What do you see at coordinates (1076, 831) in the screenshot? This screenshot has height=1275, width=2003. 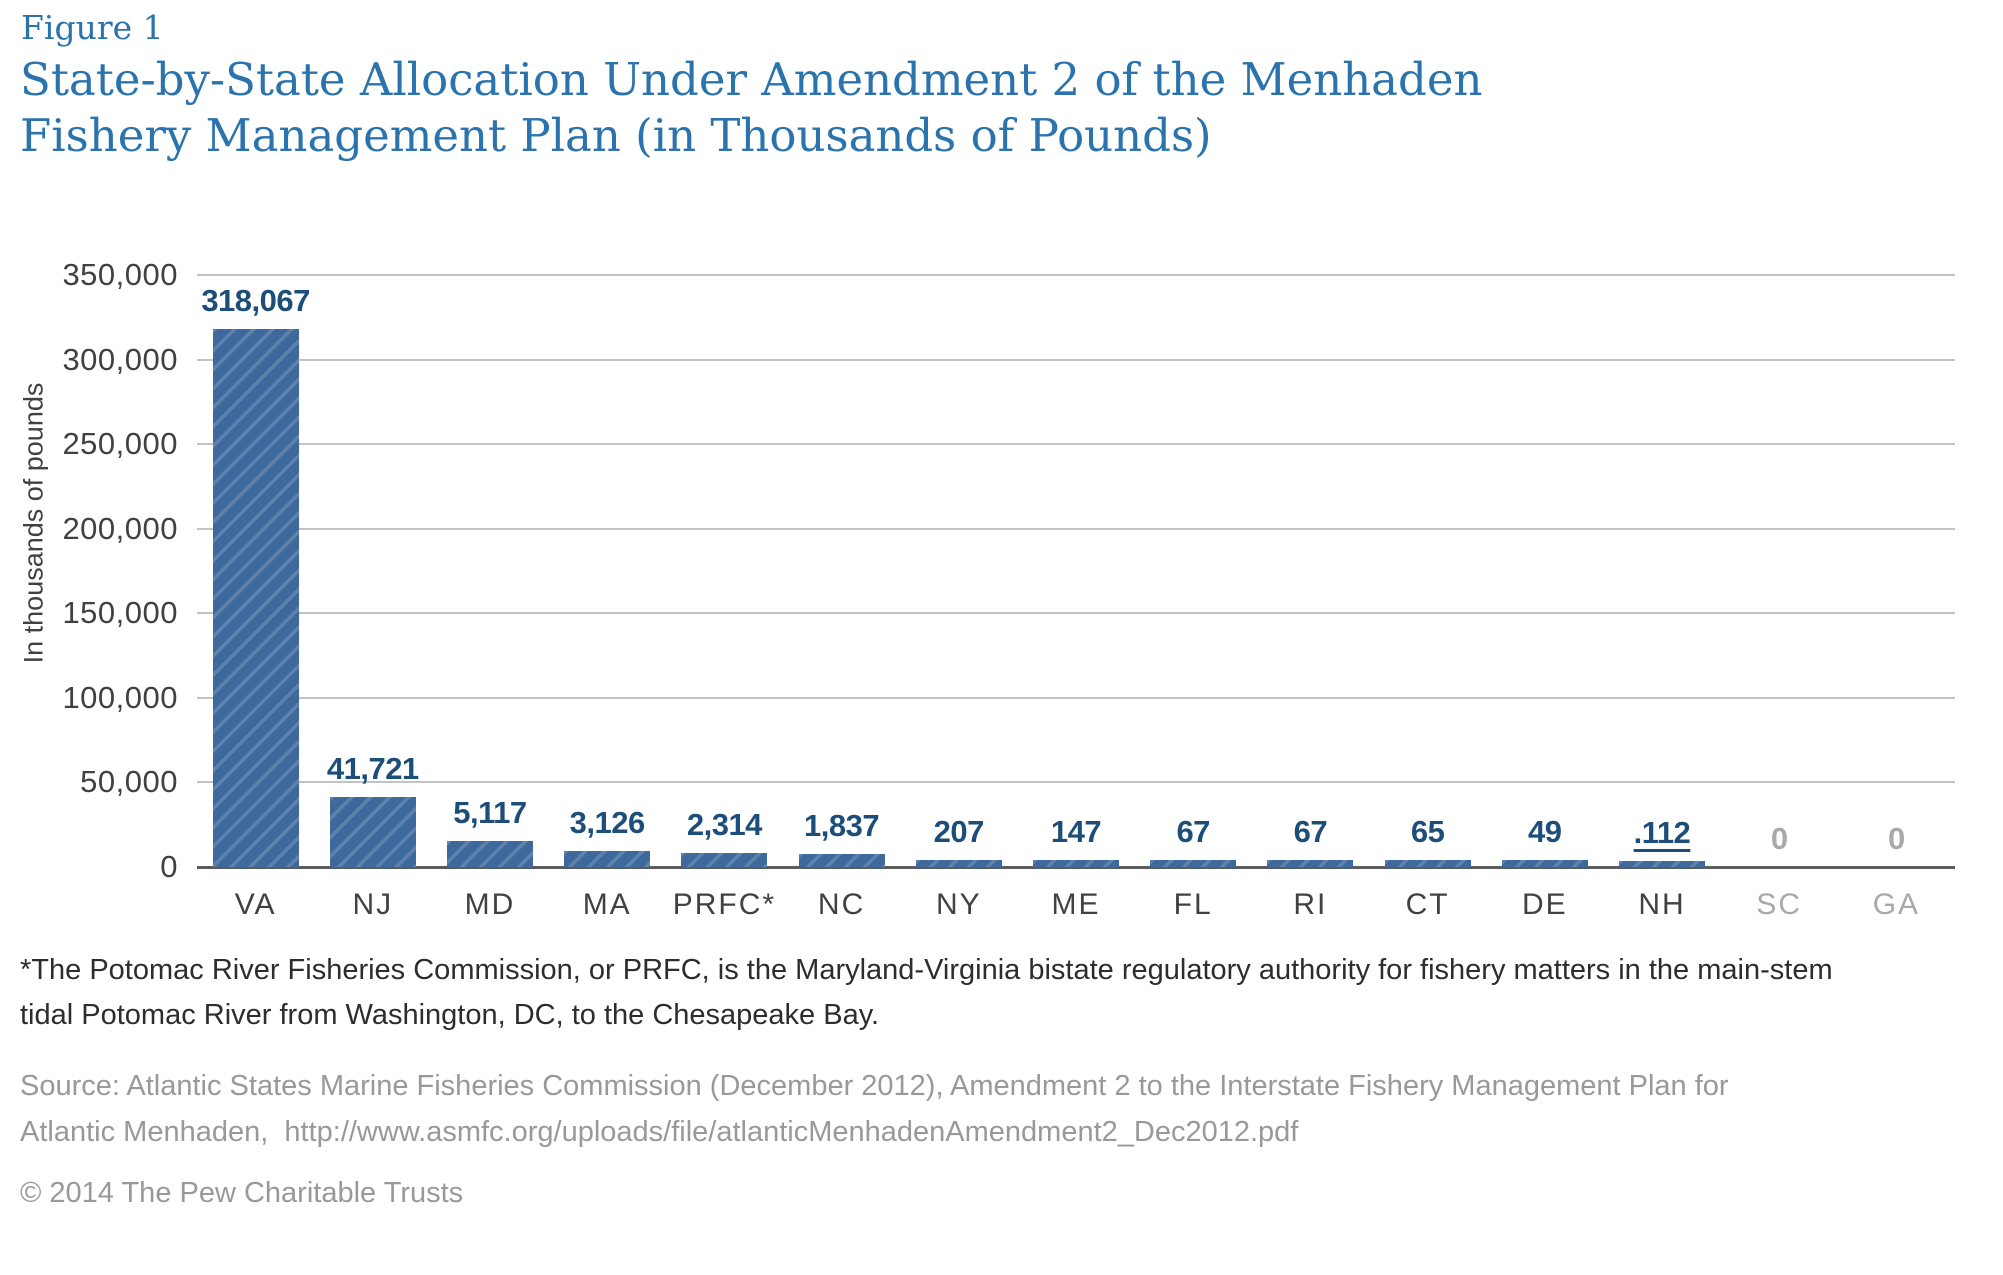 I see `bar-value-label: 147` at bounding box center [1076, 831].